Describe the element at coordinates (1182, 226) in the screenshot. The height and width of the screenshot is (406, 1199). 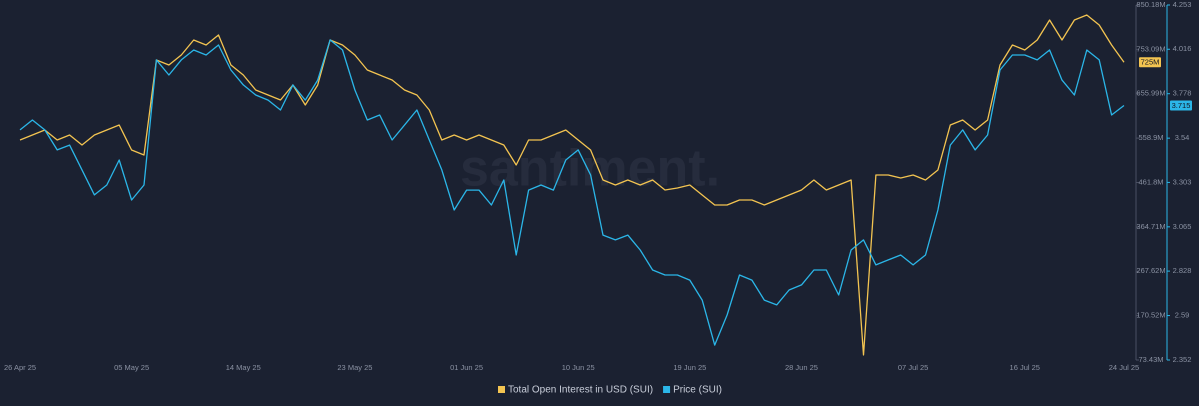
I see `y2-tick-label: 3.065` at that location.